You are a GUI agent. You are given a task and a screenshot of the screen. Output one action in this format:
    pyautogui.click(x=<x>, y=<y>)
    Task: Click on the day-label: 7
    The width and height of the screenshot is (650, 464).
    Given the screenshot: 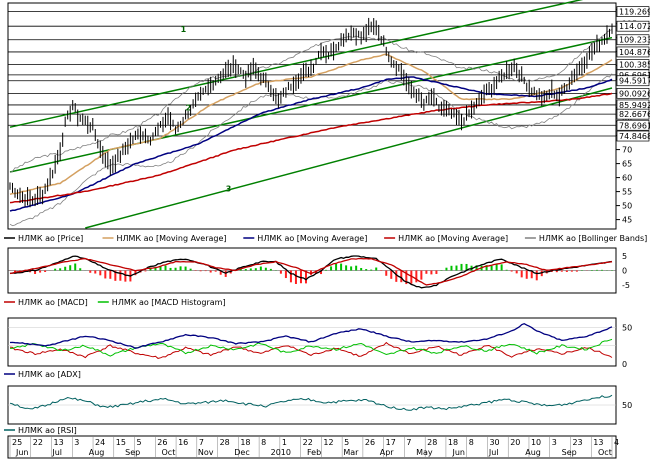 What is the action you would take?
    pyautogui.click(x=201, y=442)
    